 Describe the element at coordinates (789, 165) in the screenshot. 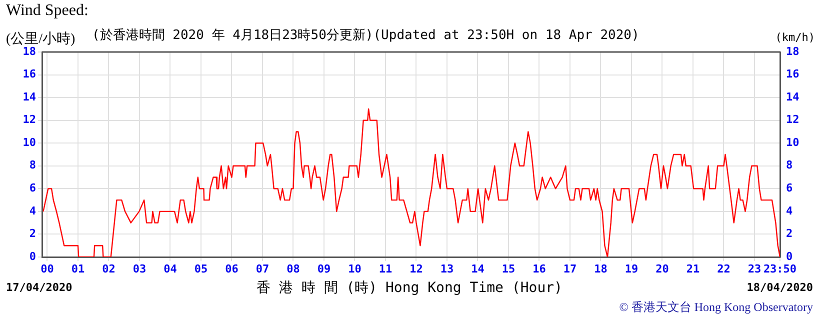

I see `y2-tick-label: 8` at that location.